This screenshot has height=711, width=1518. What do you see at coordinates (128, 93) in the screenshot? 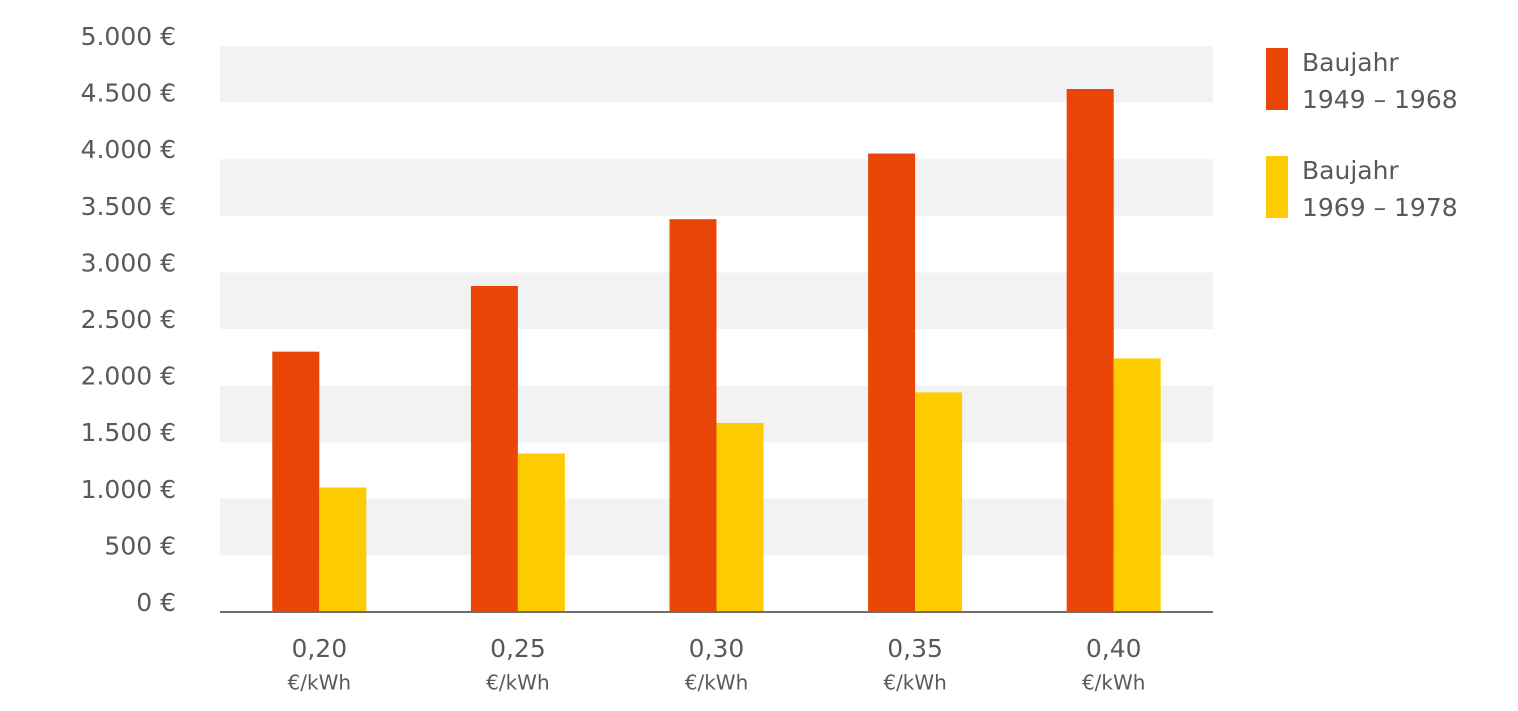
I see `y-tick-label: 4.500 €` at bounding box center [128, 93].